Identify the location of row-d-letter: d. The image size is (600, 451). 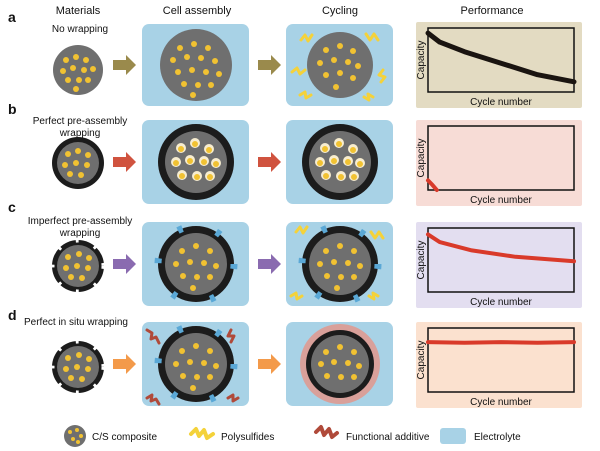
(12, 315).